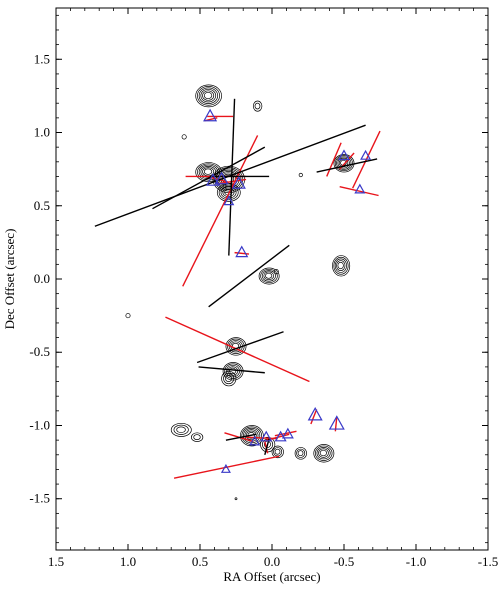 This screenshot has width=500, height=590. I want to click on x-tick-label: 0.0, so click(272, 561).